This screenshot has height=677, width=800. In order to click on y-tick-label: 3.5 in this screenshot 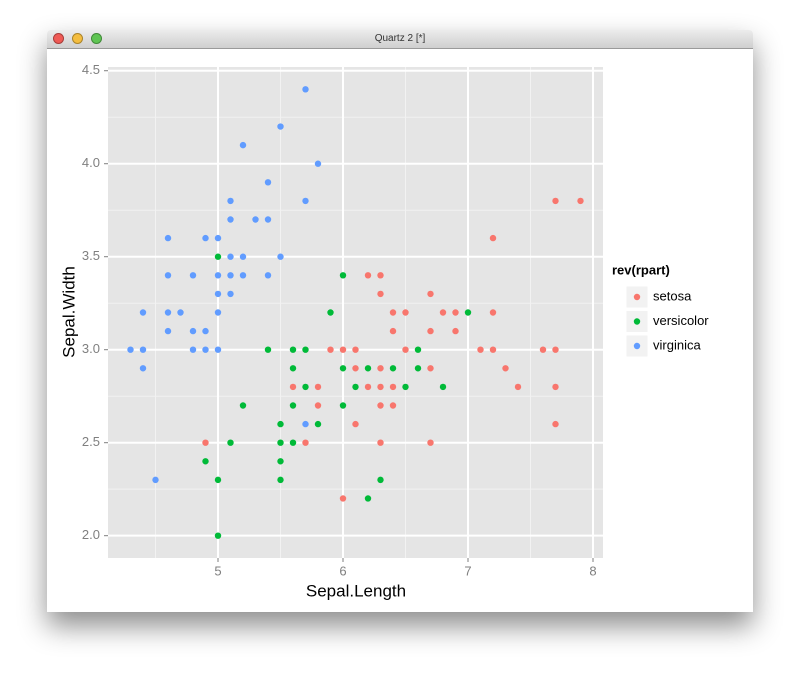, I will do `click(91, 255)`.